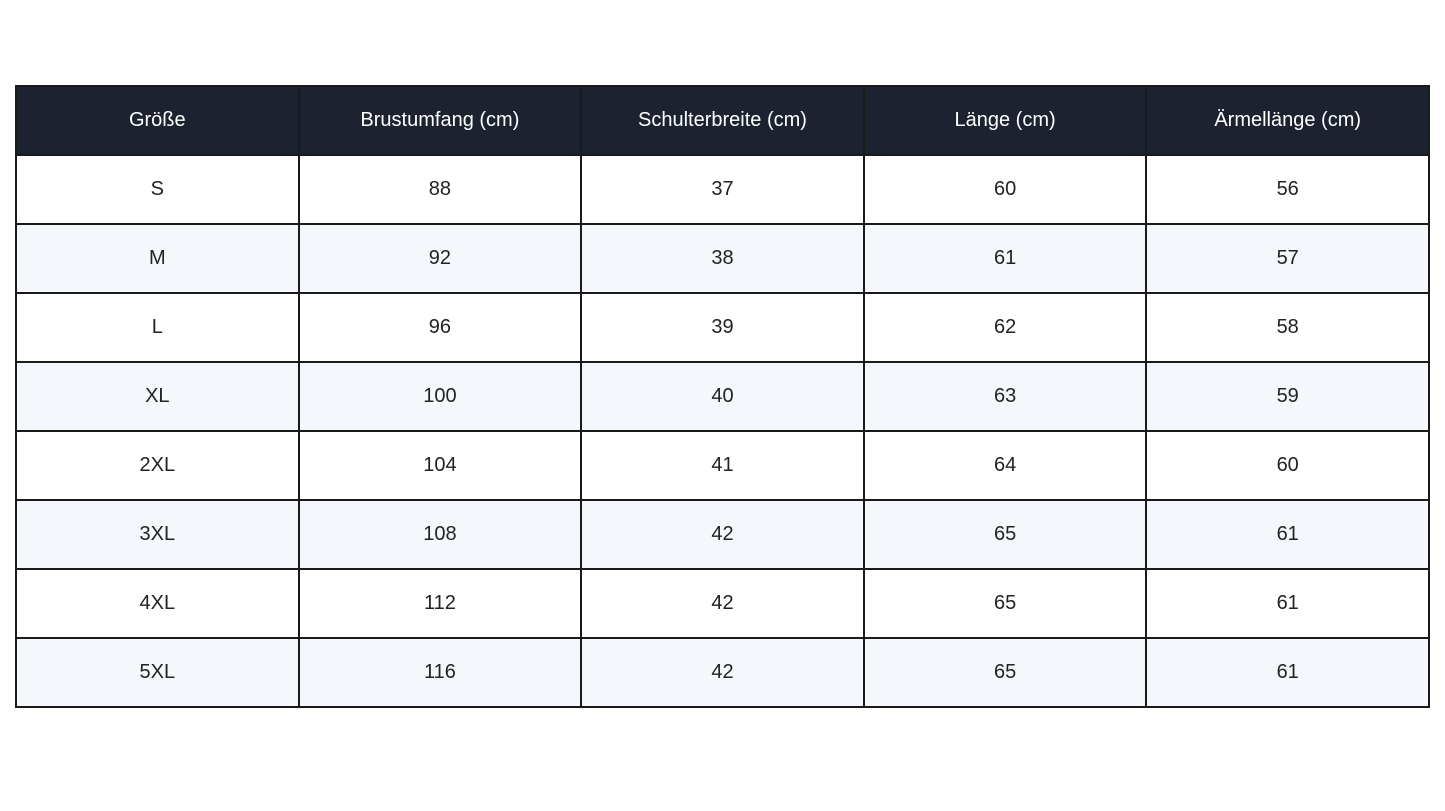 The width and height of the screenshot is (1445, 811). What do you see at coordinates (440, 603) in the screenshot?
I see `table-cell: 112` at bounding box center [440, 603].